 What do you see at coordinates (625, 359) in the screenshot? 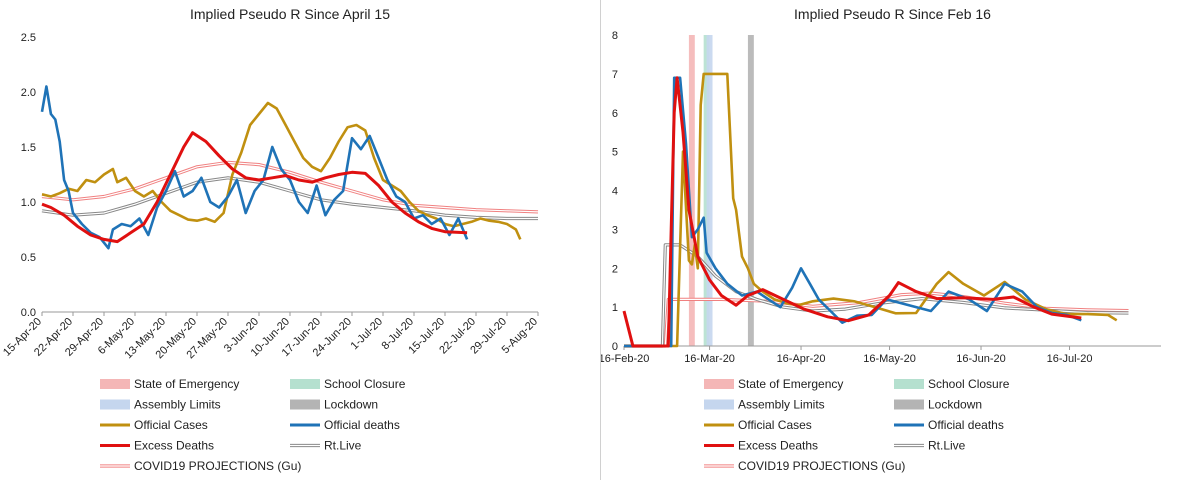
I see `x-tick-label: 16-Feb-20` at bounding box center [625, 359].